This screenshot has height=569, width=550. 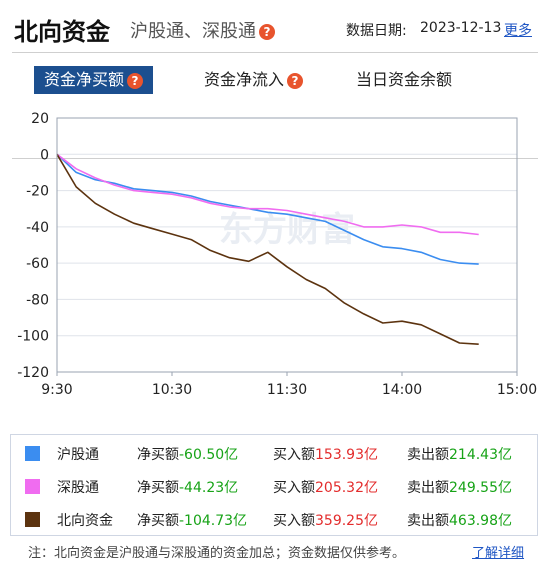 What do you see at coordinates (37, 264) in the screenshot?
I see `y-tick-label: -60` at bounding box center [37, 264].